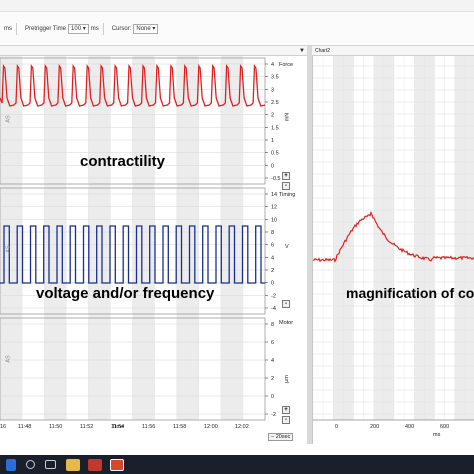 This screenshot has width=474, height=474. What do you see at coordinates (146, 28) in the screenshot?
I see `cursor-select: None ▾` at bounding box center [146, 28].